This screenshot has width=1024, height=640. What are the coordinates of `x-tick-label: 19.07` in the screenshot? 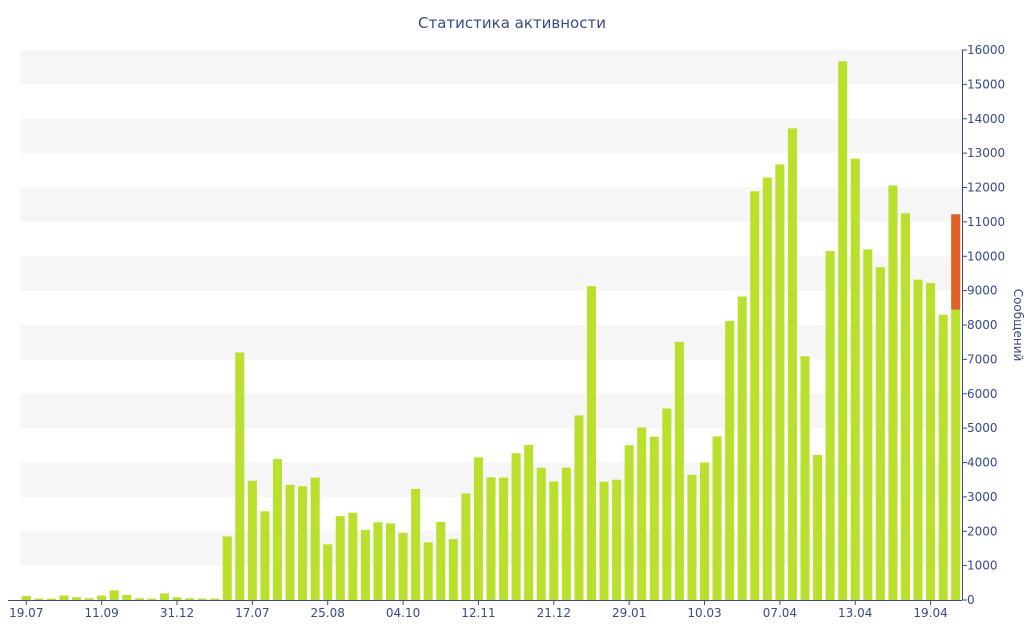 It's located at (26, 613).